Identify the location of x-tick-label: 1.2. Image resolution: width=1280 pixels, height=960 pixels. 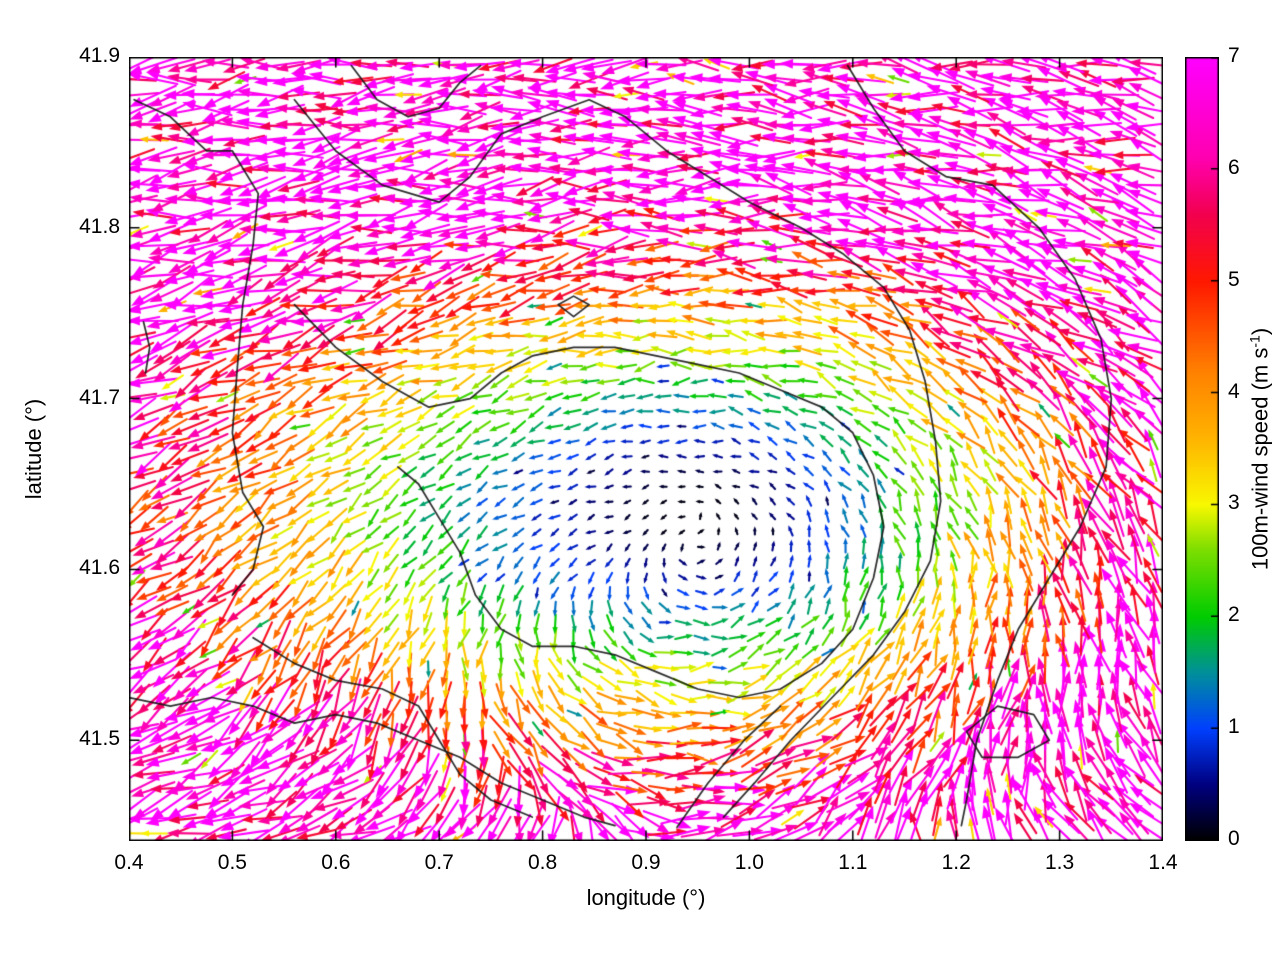
(956, 862).